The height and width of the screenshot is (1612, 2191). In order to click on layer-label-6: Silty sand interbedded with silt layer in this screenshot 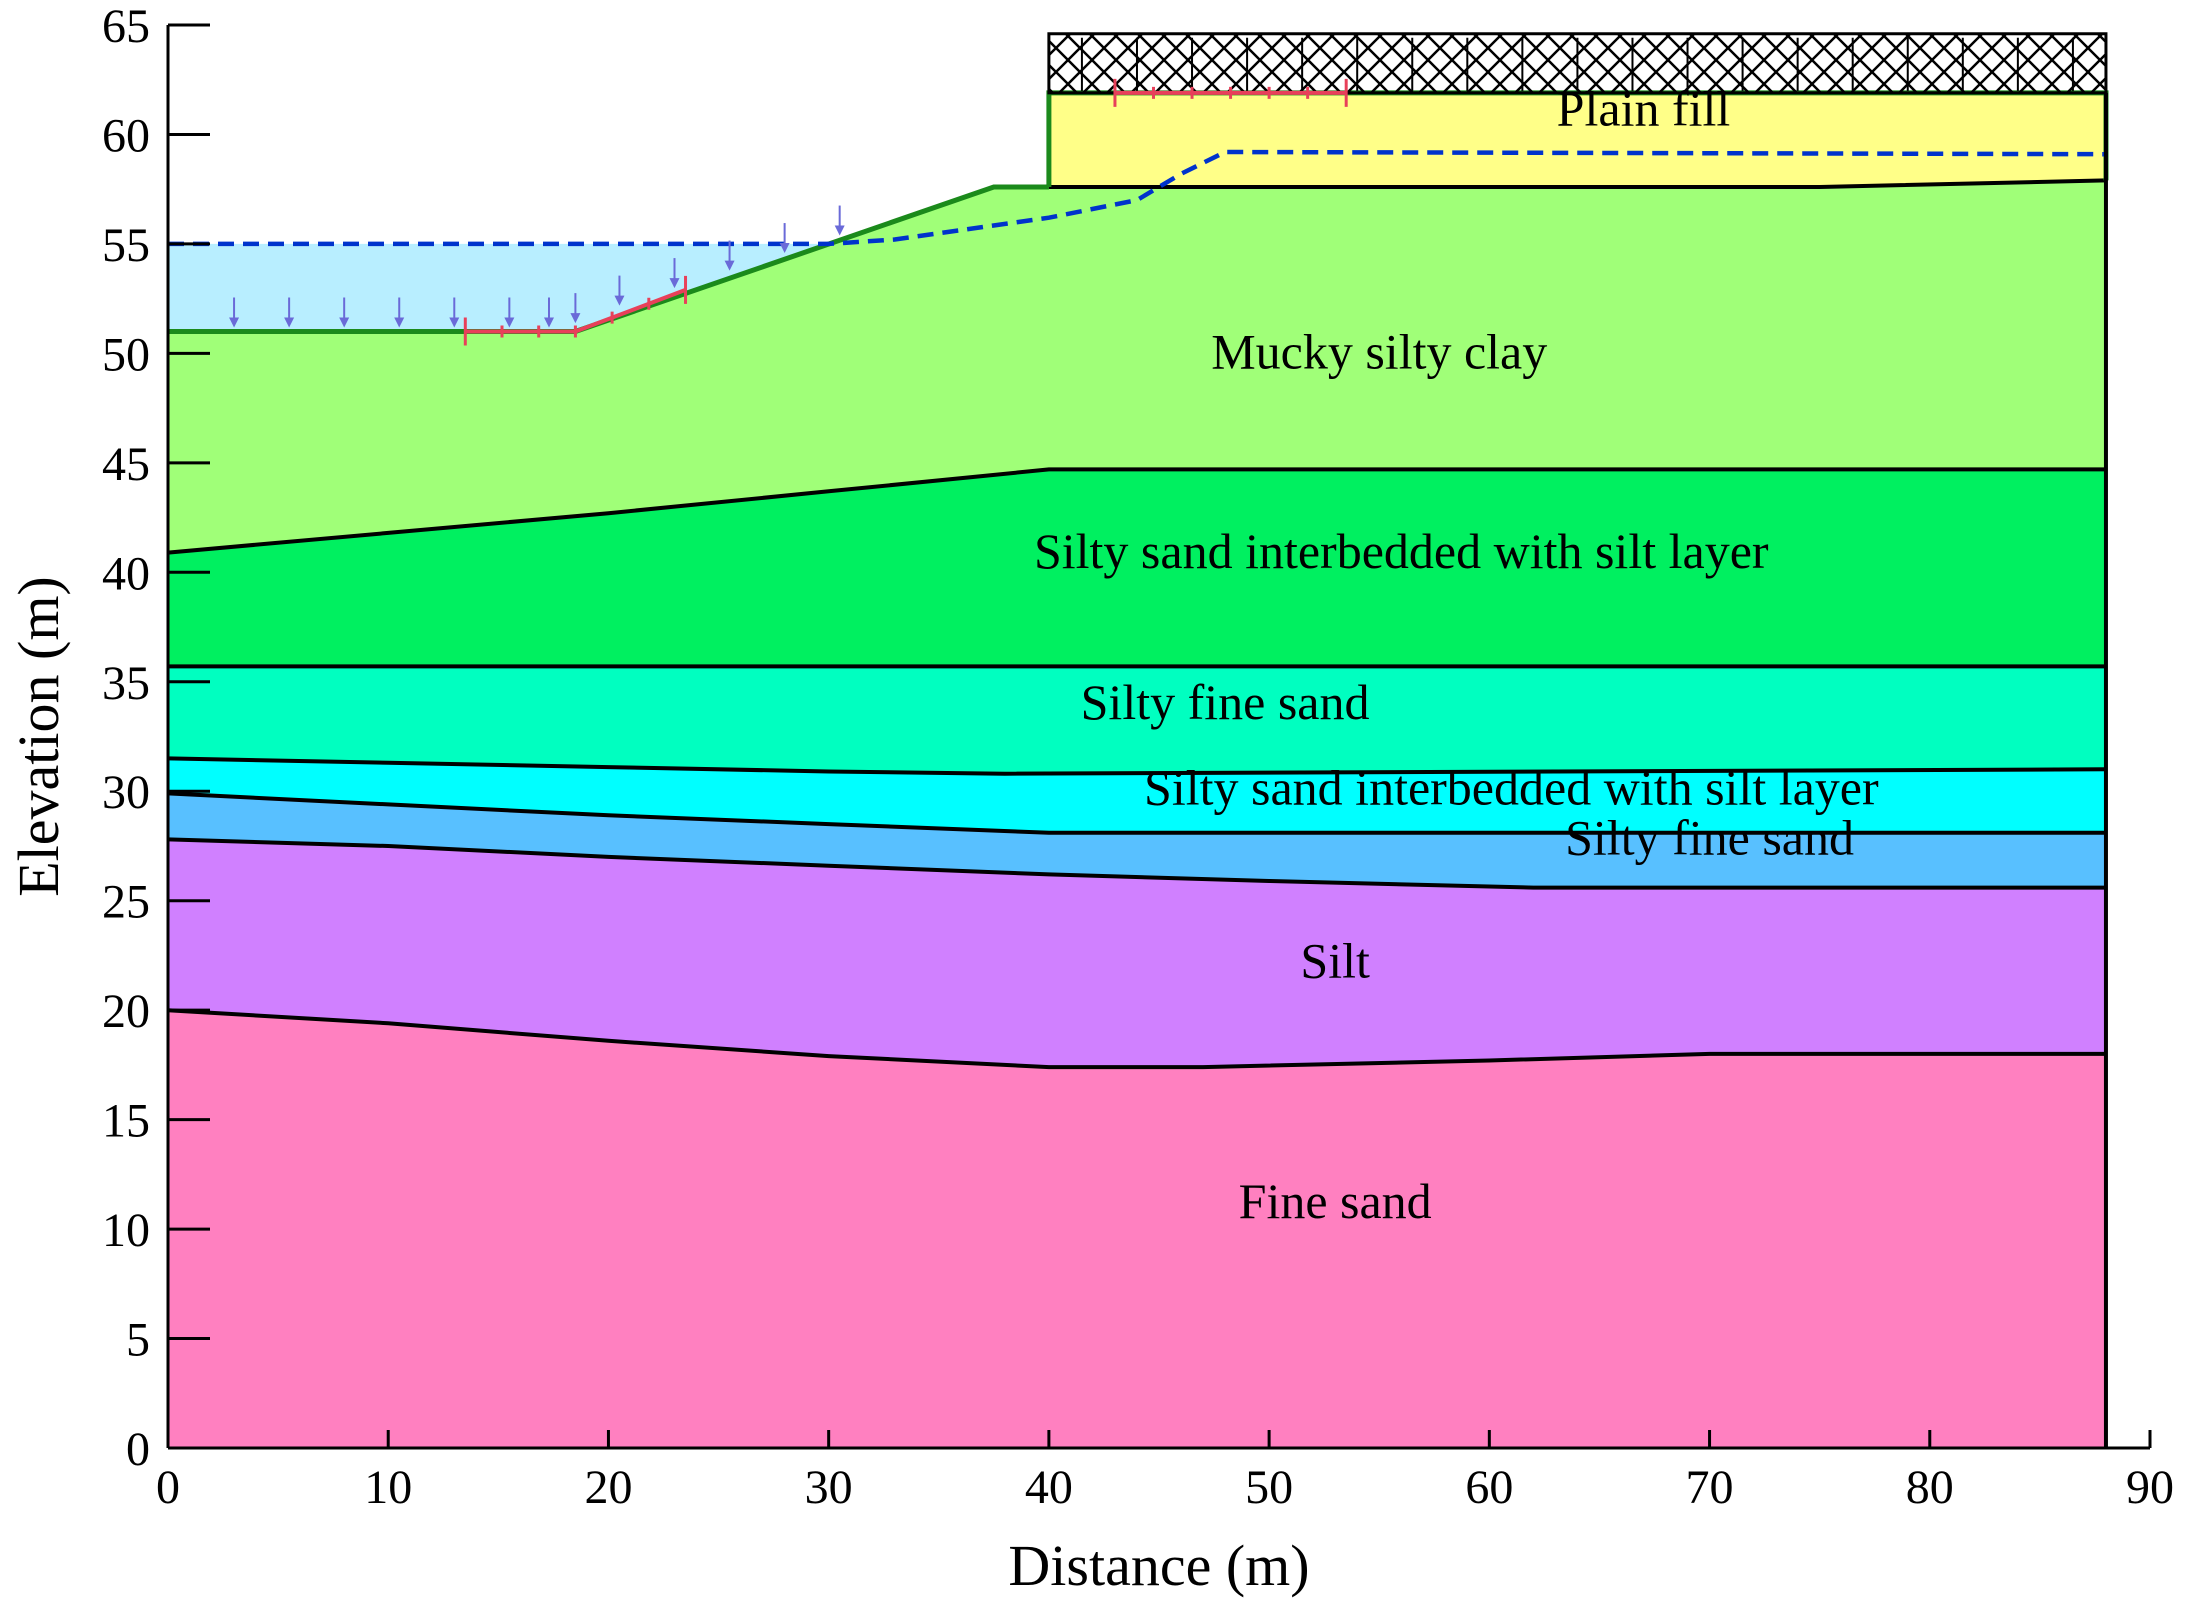, I will do `click(1401, 551)`.